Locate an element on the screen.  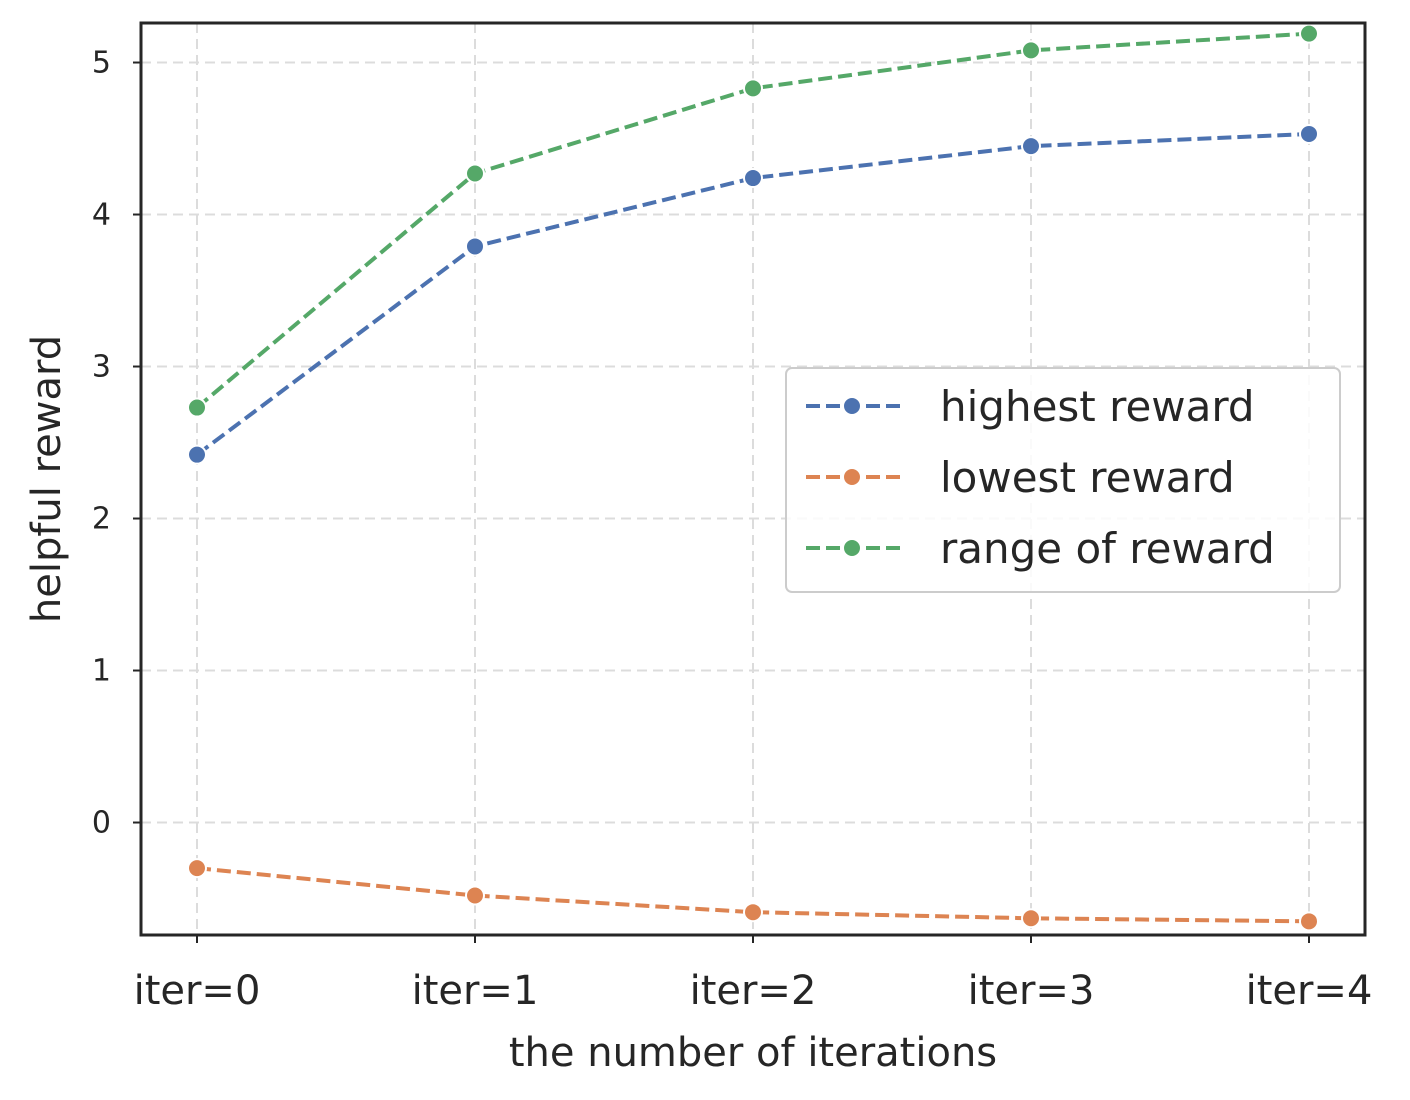
legend-label: lowest reward is located at coordinates (1087, 477).